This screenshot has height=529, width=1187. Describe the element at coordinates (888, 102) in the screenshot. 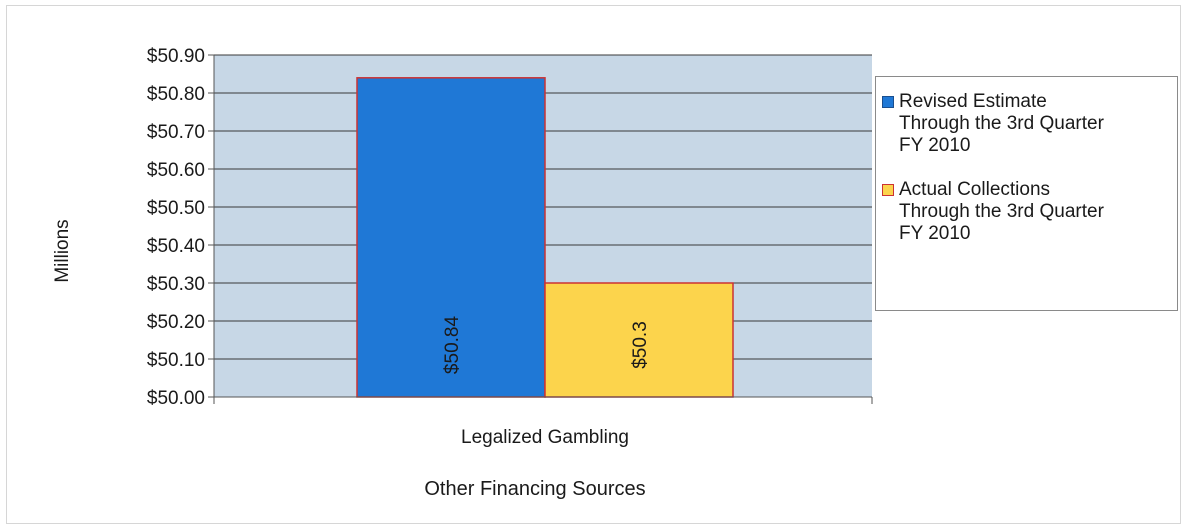

I see `legend-swatch-revised` at that location.